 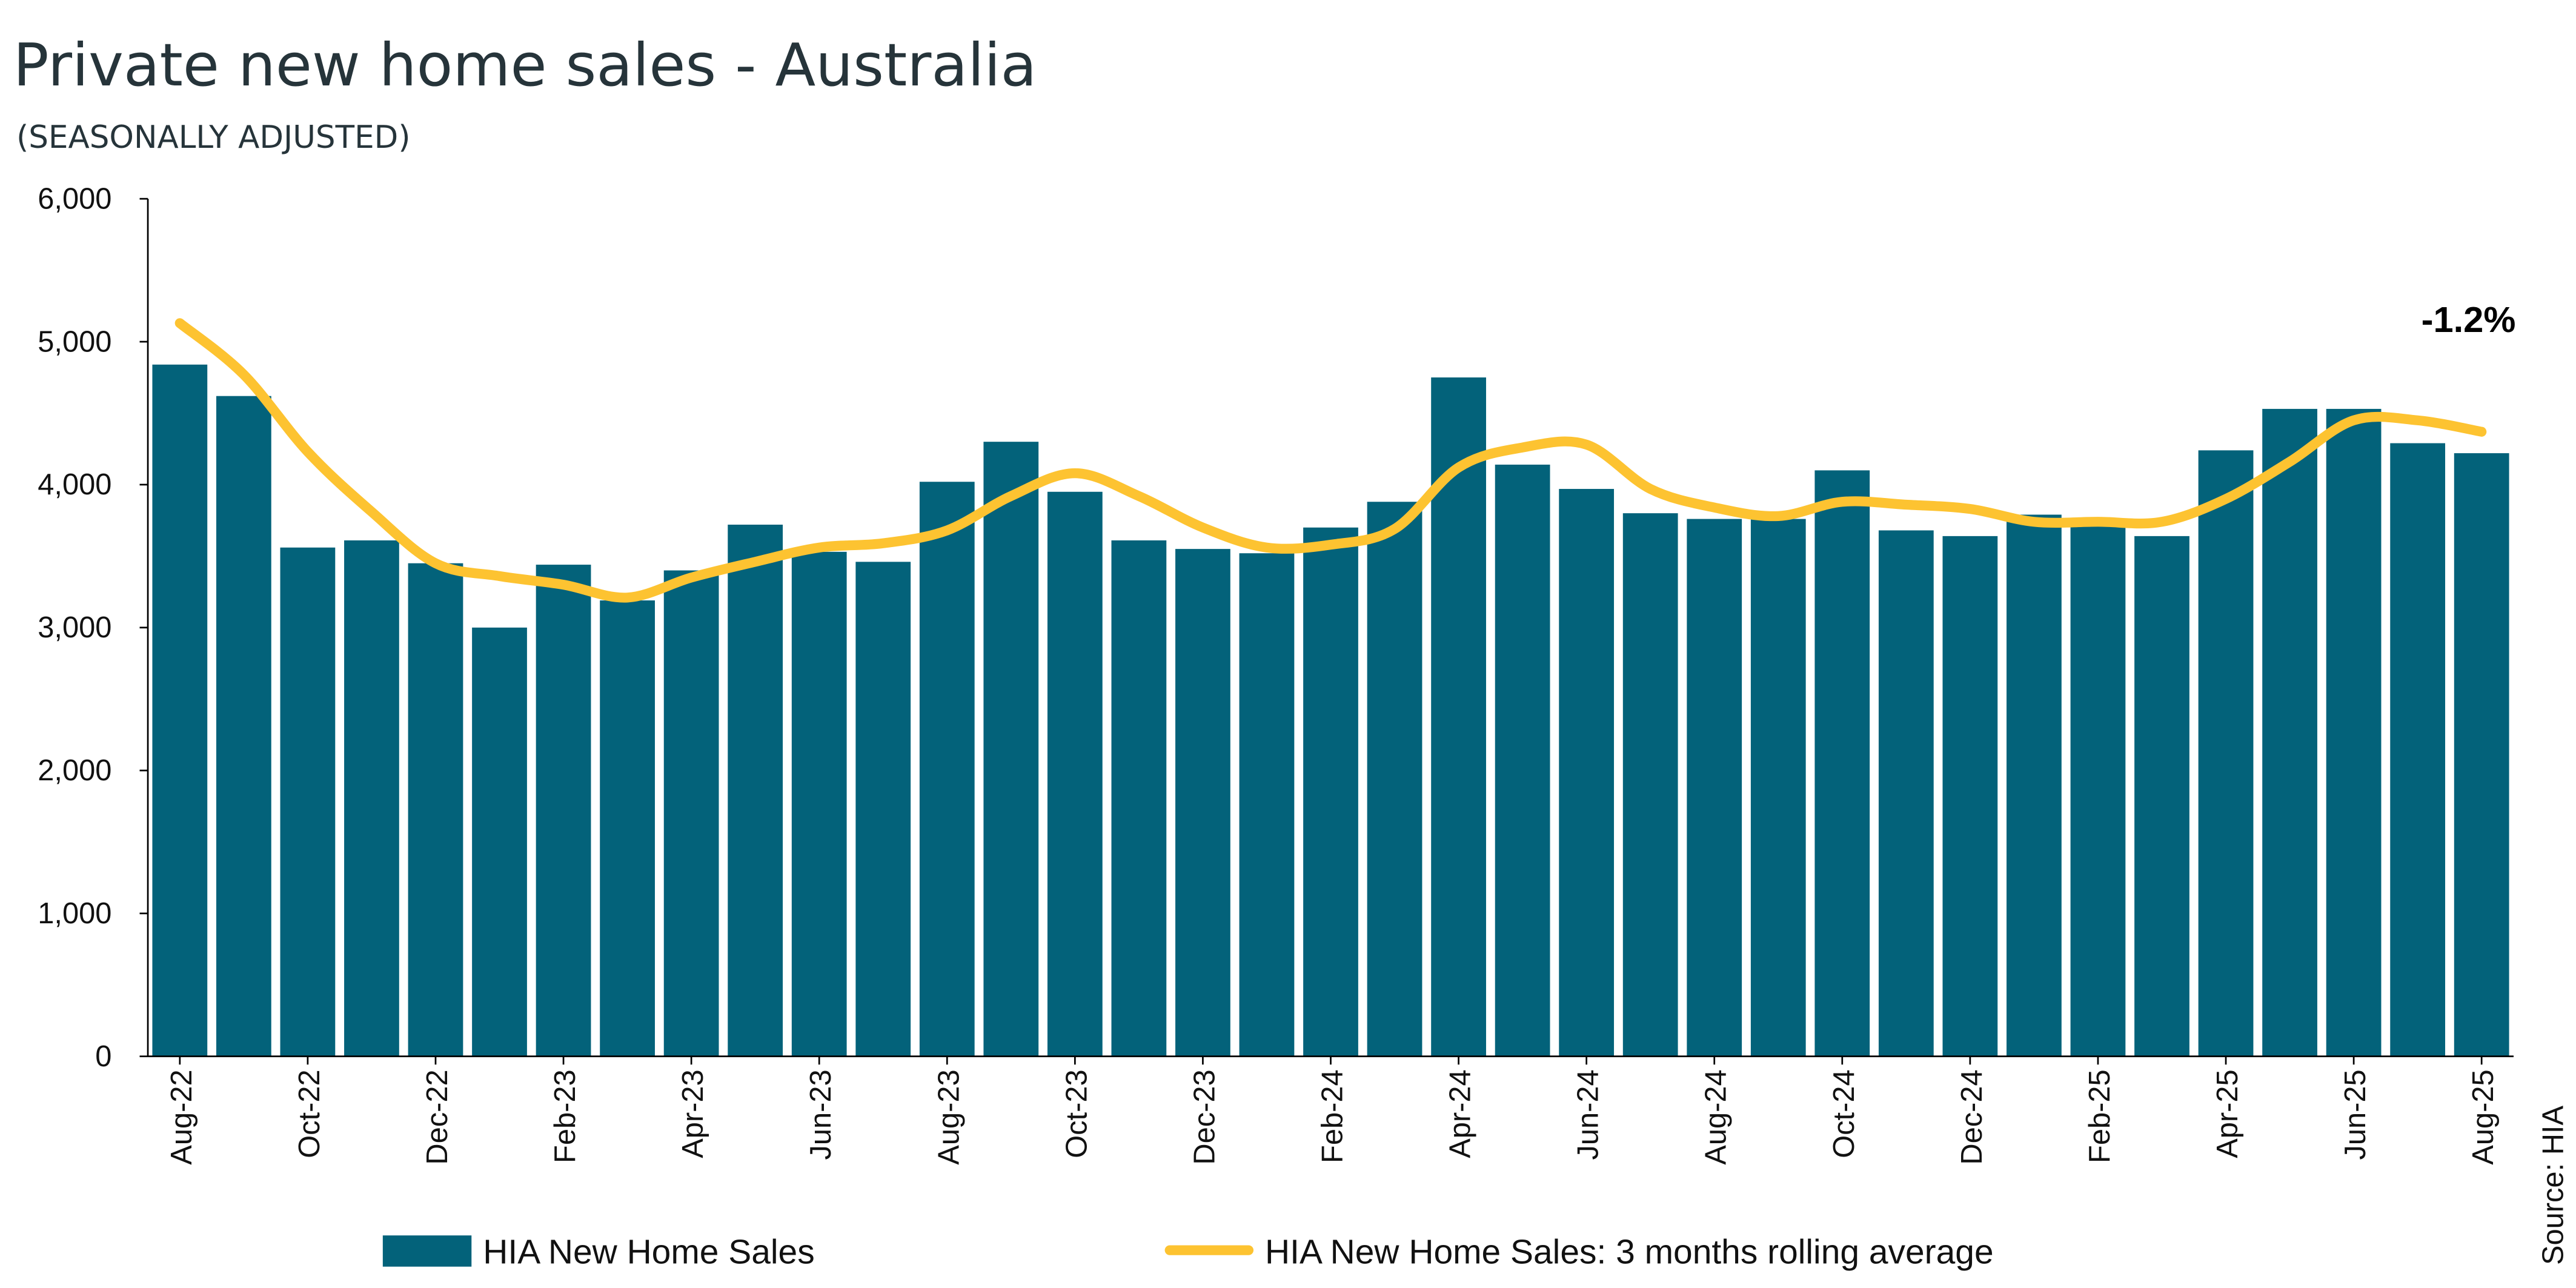 I want to click on x-tick-label: Oct-23, so click(x=1076, y=1113).